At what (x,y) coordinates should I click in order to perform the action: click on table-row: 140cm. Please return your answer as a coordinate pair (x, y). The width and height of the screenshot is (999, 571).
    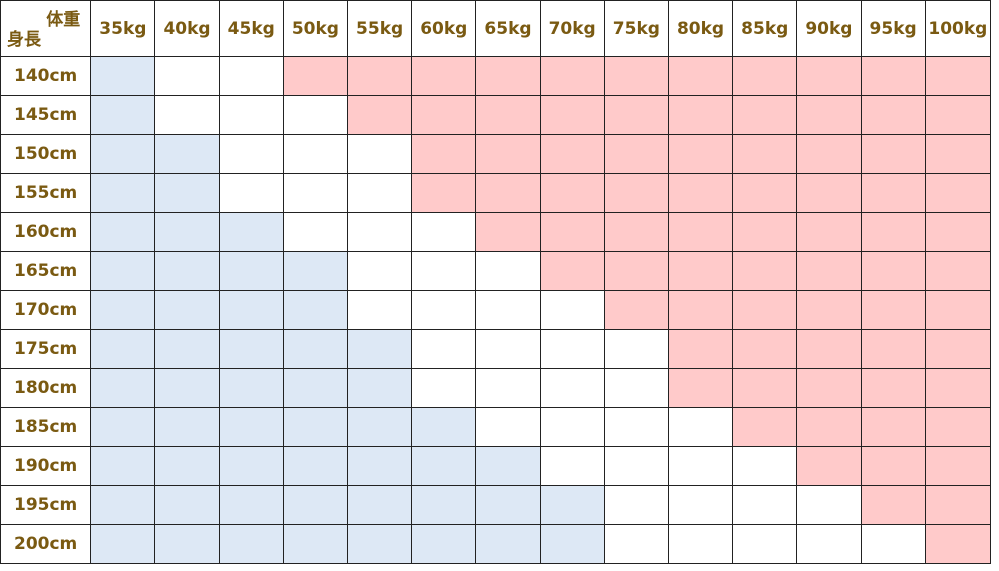
    Looking at the image, I should click on (496, 76).